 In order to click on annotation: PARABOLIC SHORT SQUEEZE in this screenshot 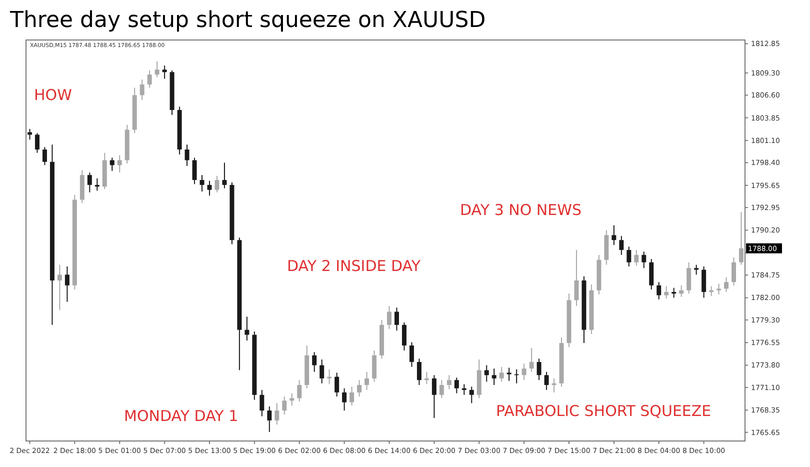, I will do `click(604, 411)`.